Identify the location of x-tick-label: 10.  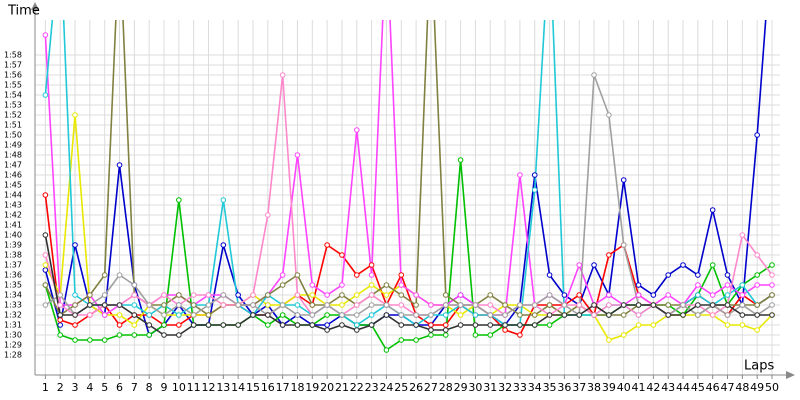
(179, 387).